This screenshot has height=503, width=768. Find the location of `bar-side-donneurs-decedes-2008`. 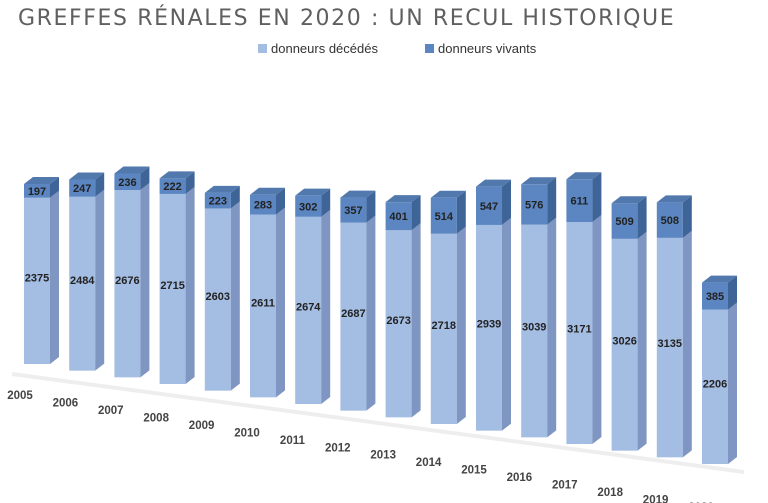

bar-side-donneurs-decedes-2008 is located at coordinates (190, 285).